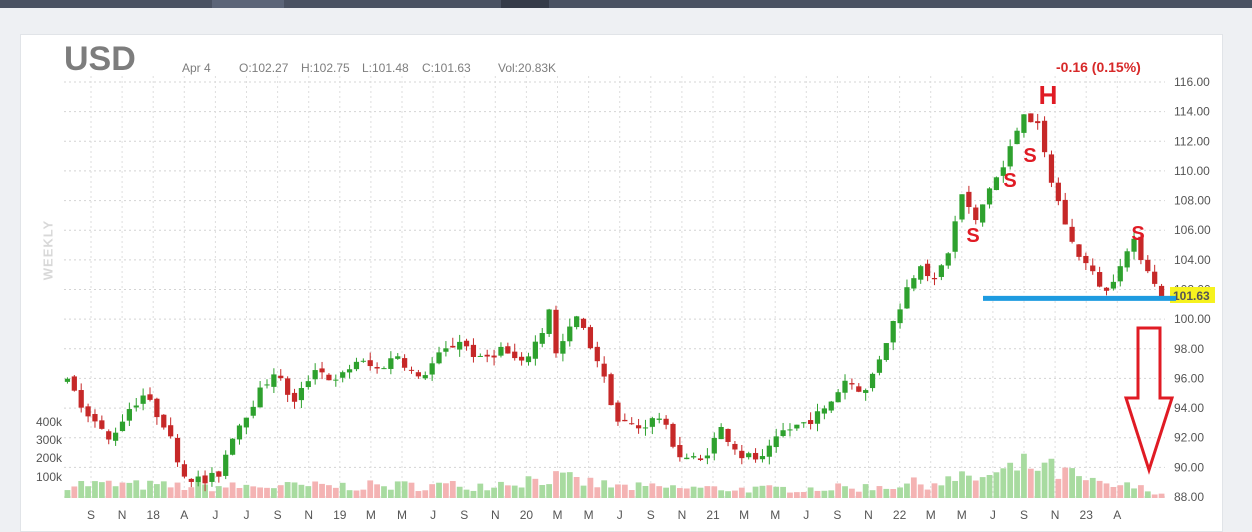 This screenshot has width=1252, height=532. I want to click on shoulder-label: S, so click(1009, 181).